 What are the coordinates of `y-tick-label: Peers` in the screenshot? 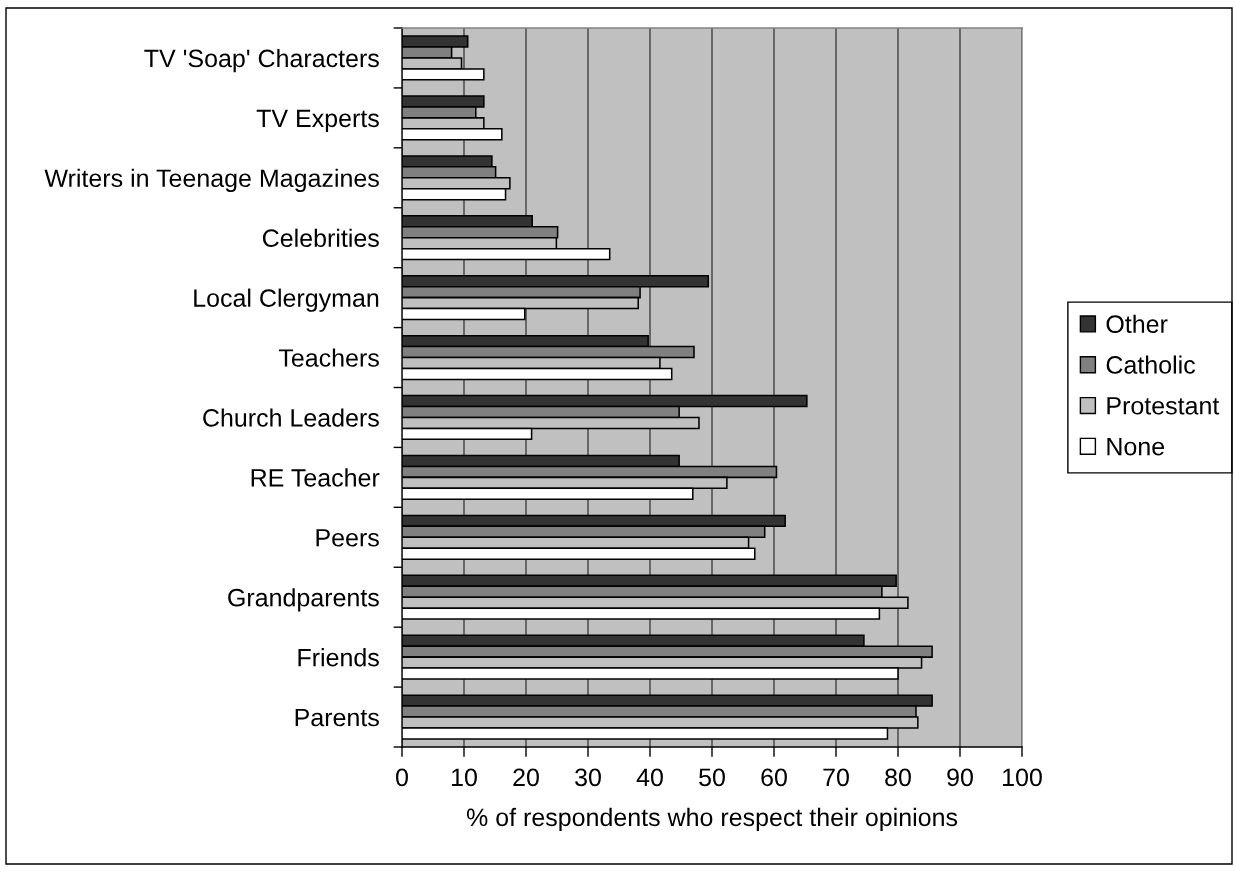 It's located at (347, 538).